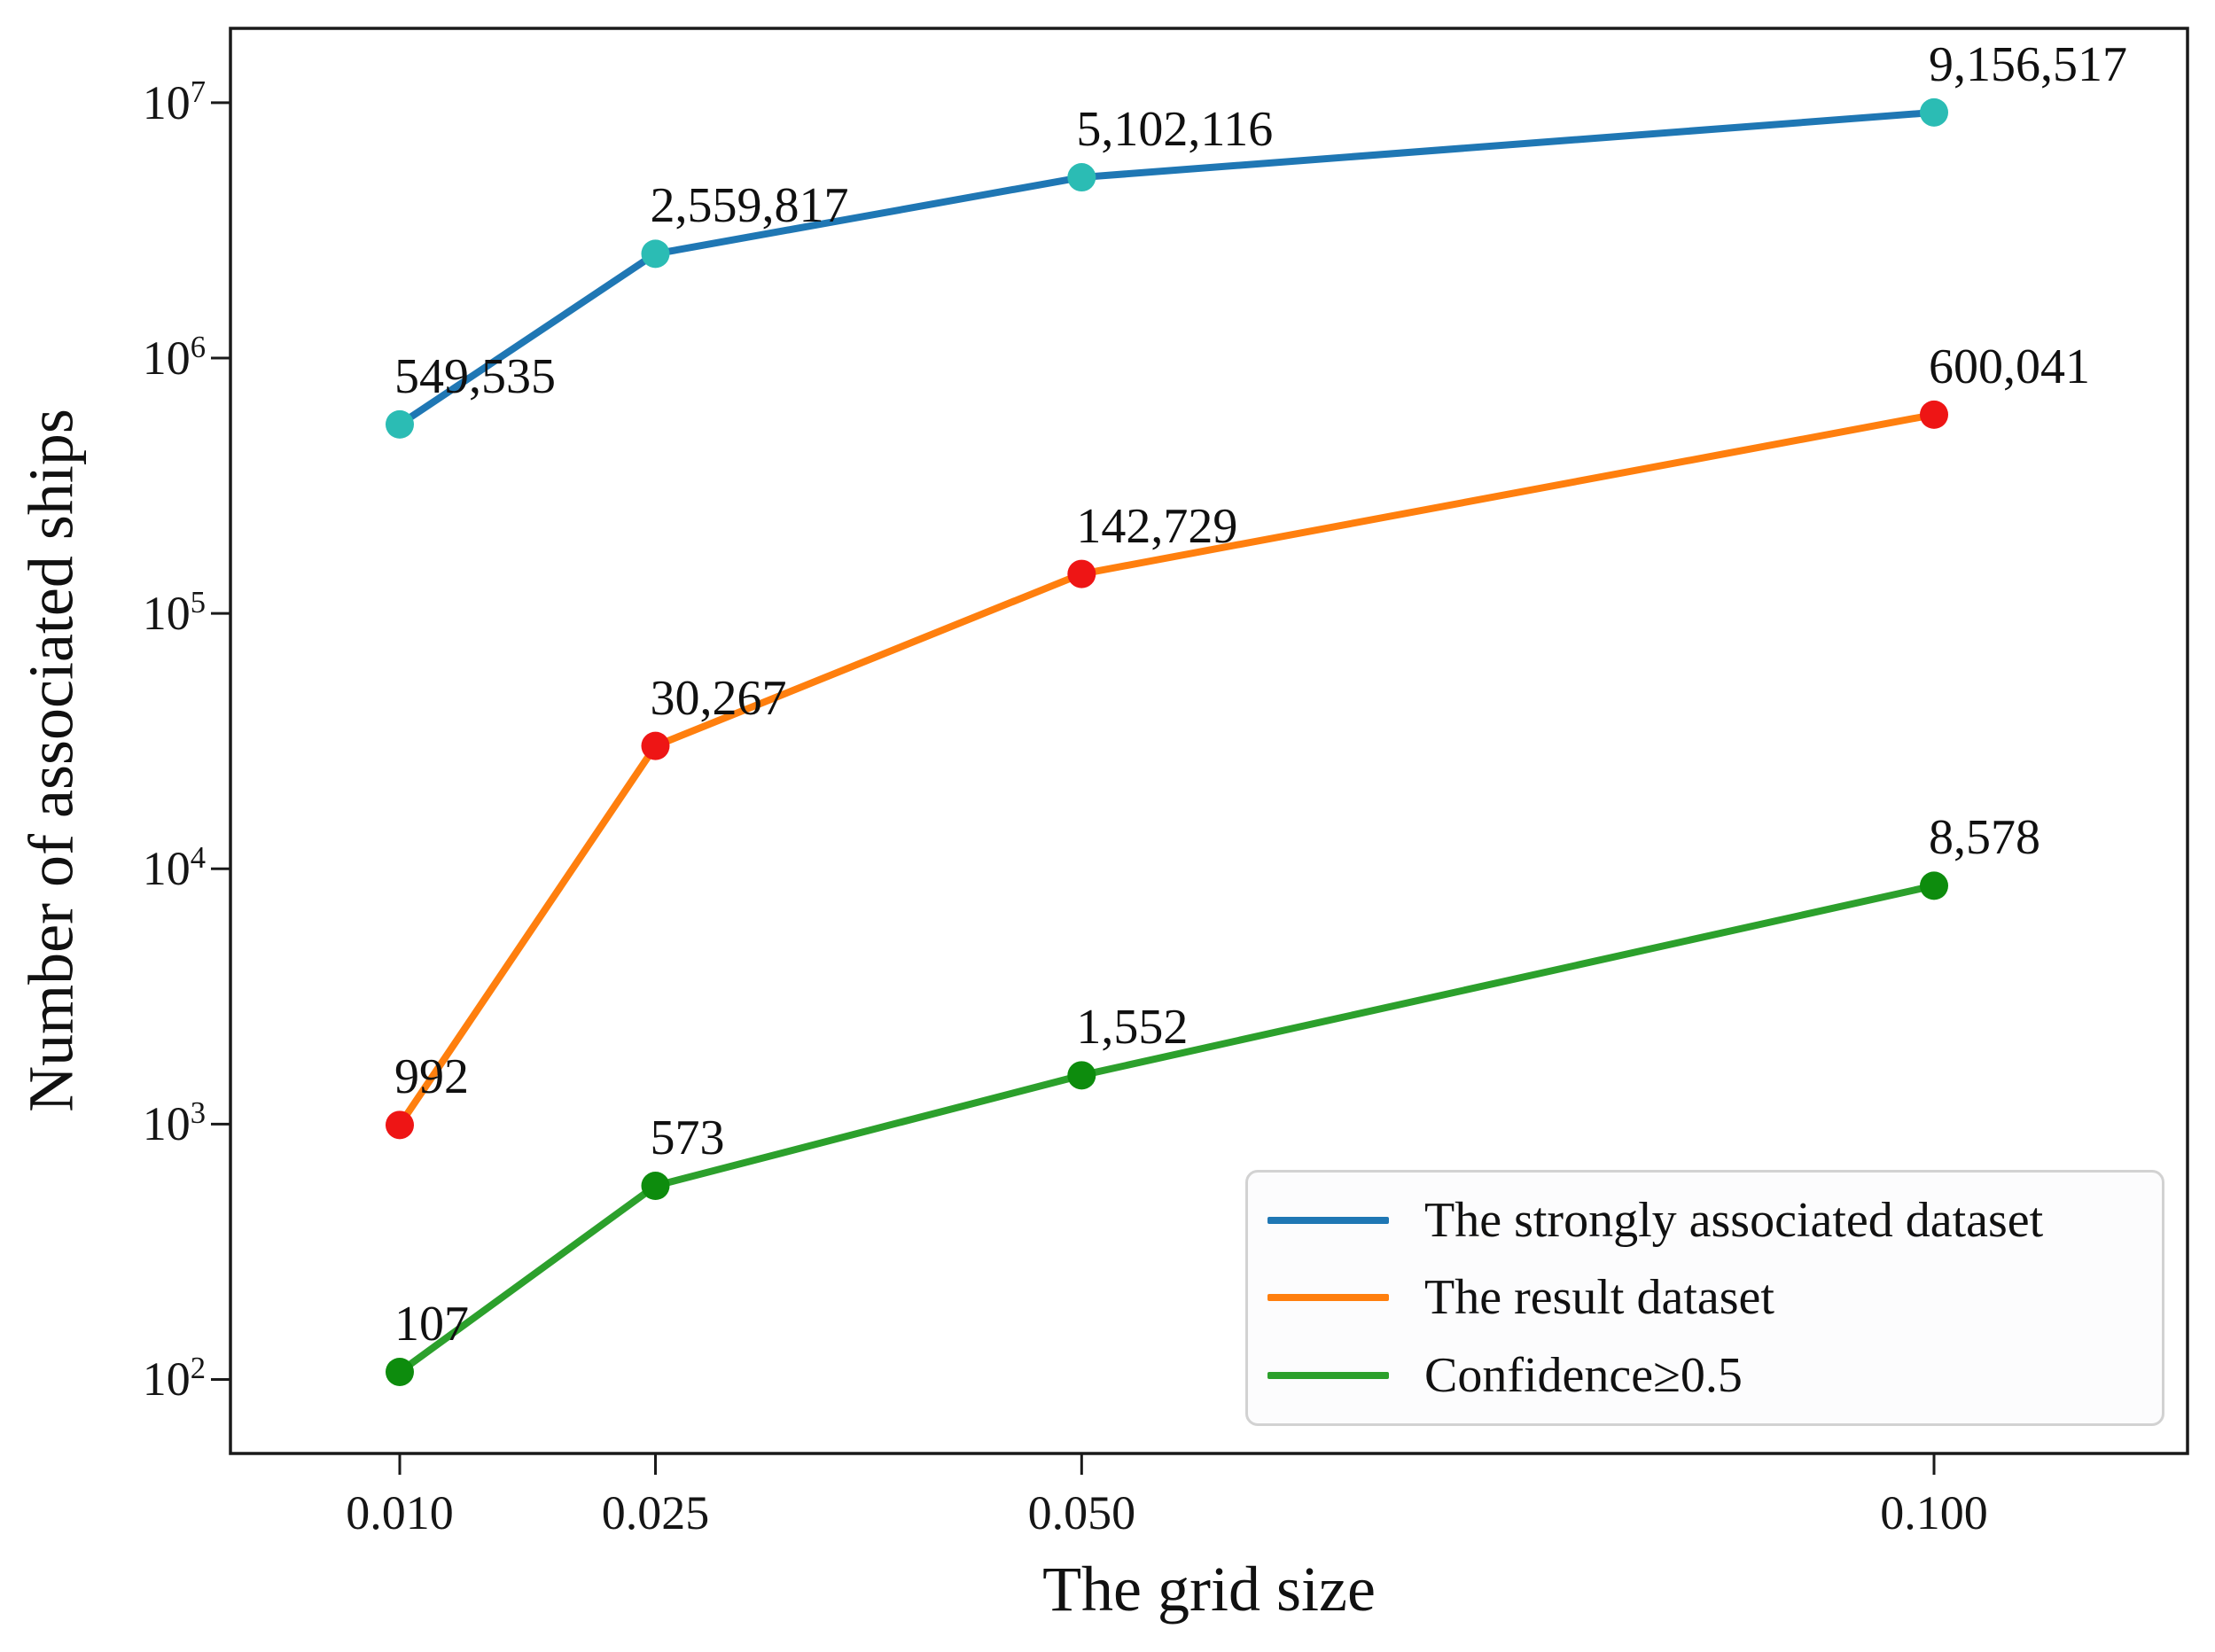 The image size is (2215, 1652). Describe the element at coordinates (174, 868) in the screenshot. I see `y-tick-label: 10⁴` at that location.